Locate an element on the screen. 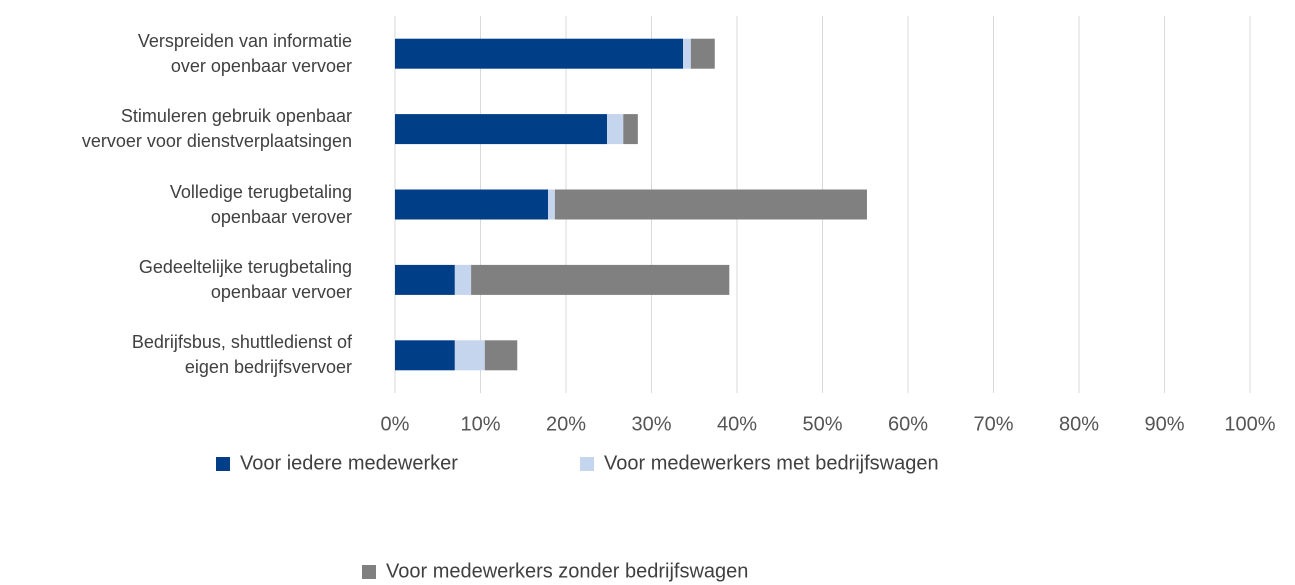 This screenshot has height=585, width=1295. x-tick-label: 20% is located at coordinates (566, 424).